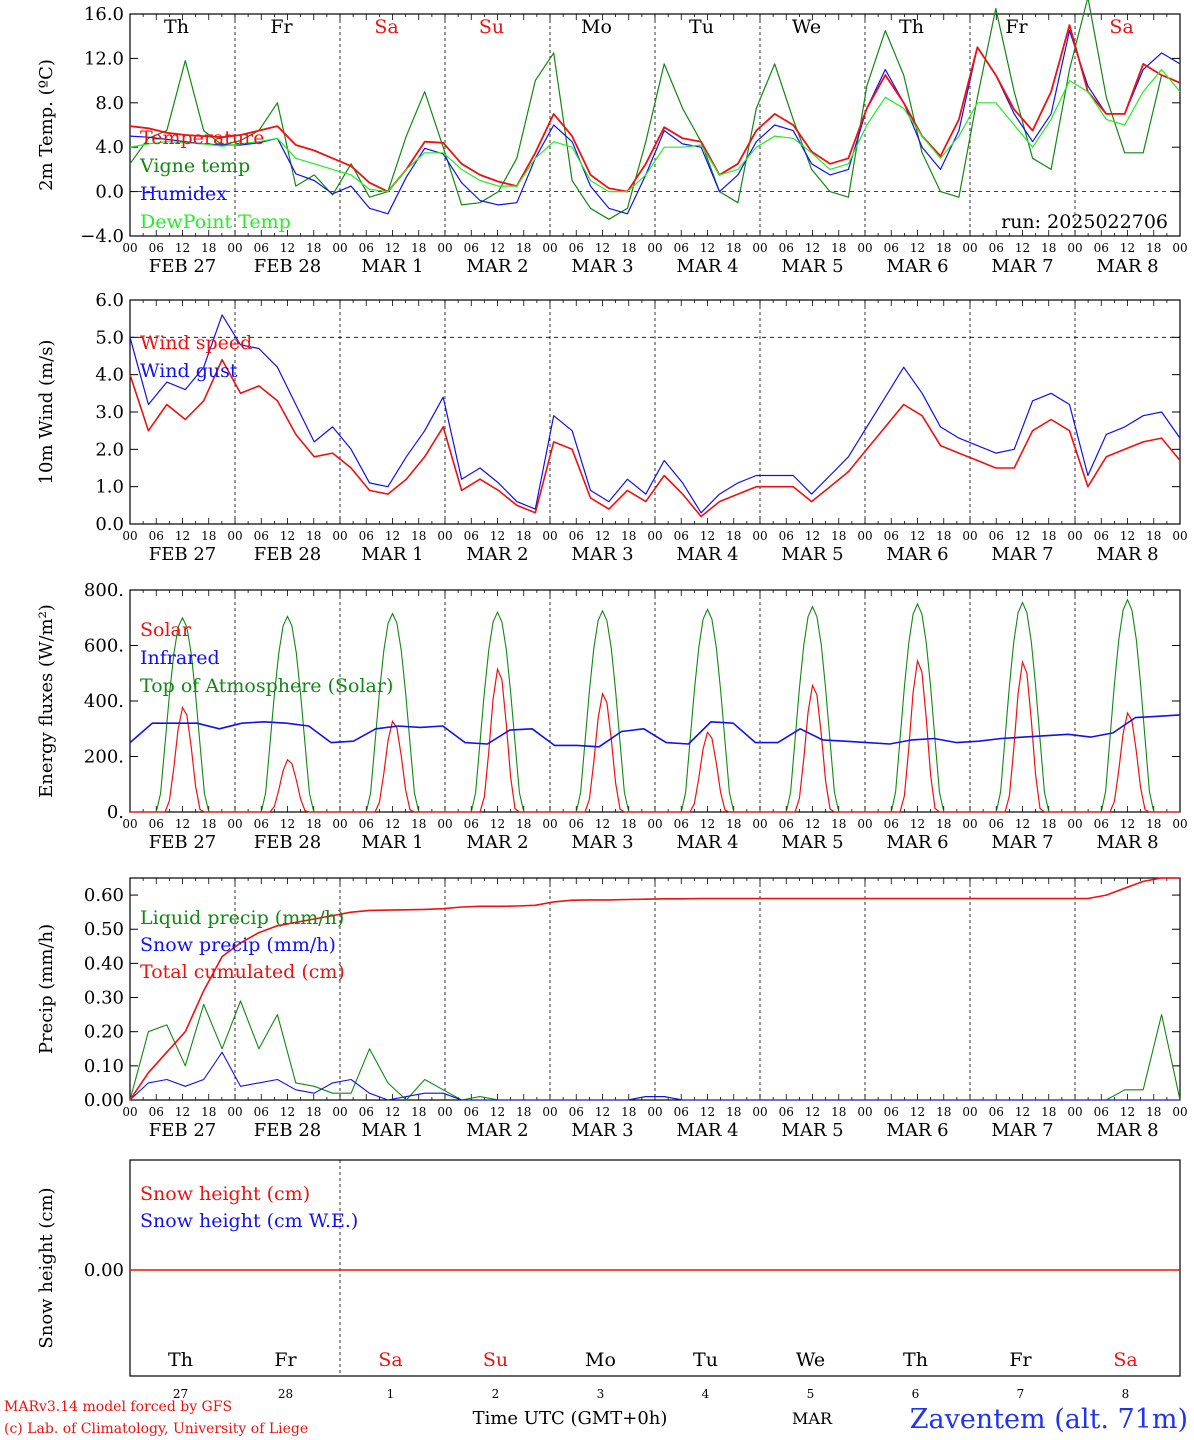 Image resolution: width=1194 pixels, height=1440 pixels. What do you see at coordinates (596, 27) in the screenshot?
I see `weekday-label: Mo` at bounding box center [596, 27].